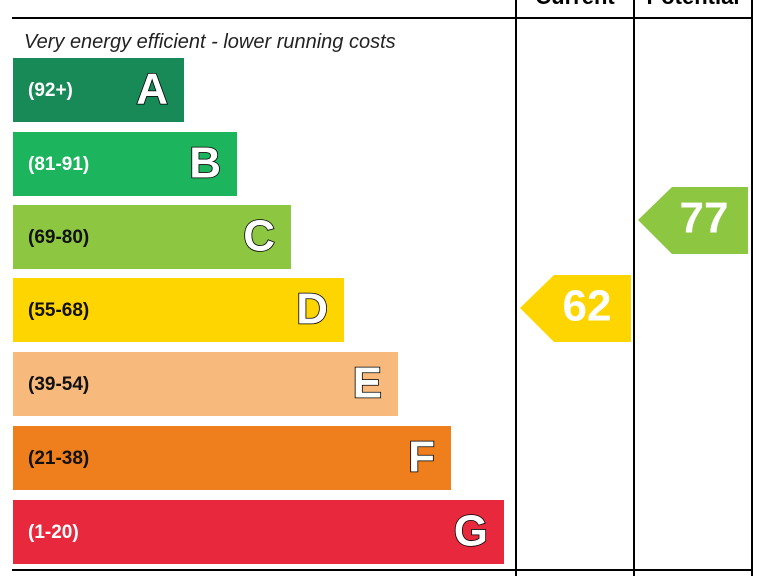  I want to click on current-arrow, so click(575, 308).